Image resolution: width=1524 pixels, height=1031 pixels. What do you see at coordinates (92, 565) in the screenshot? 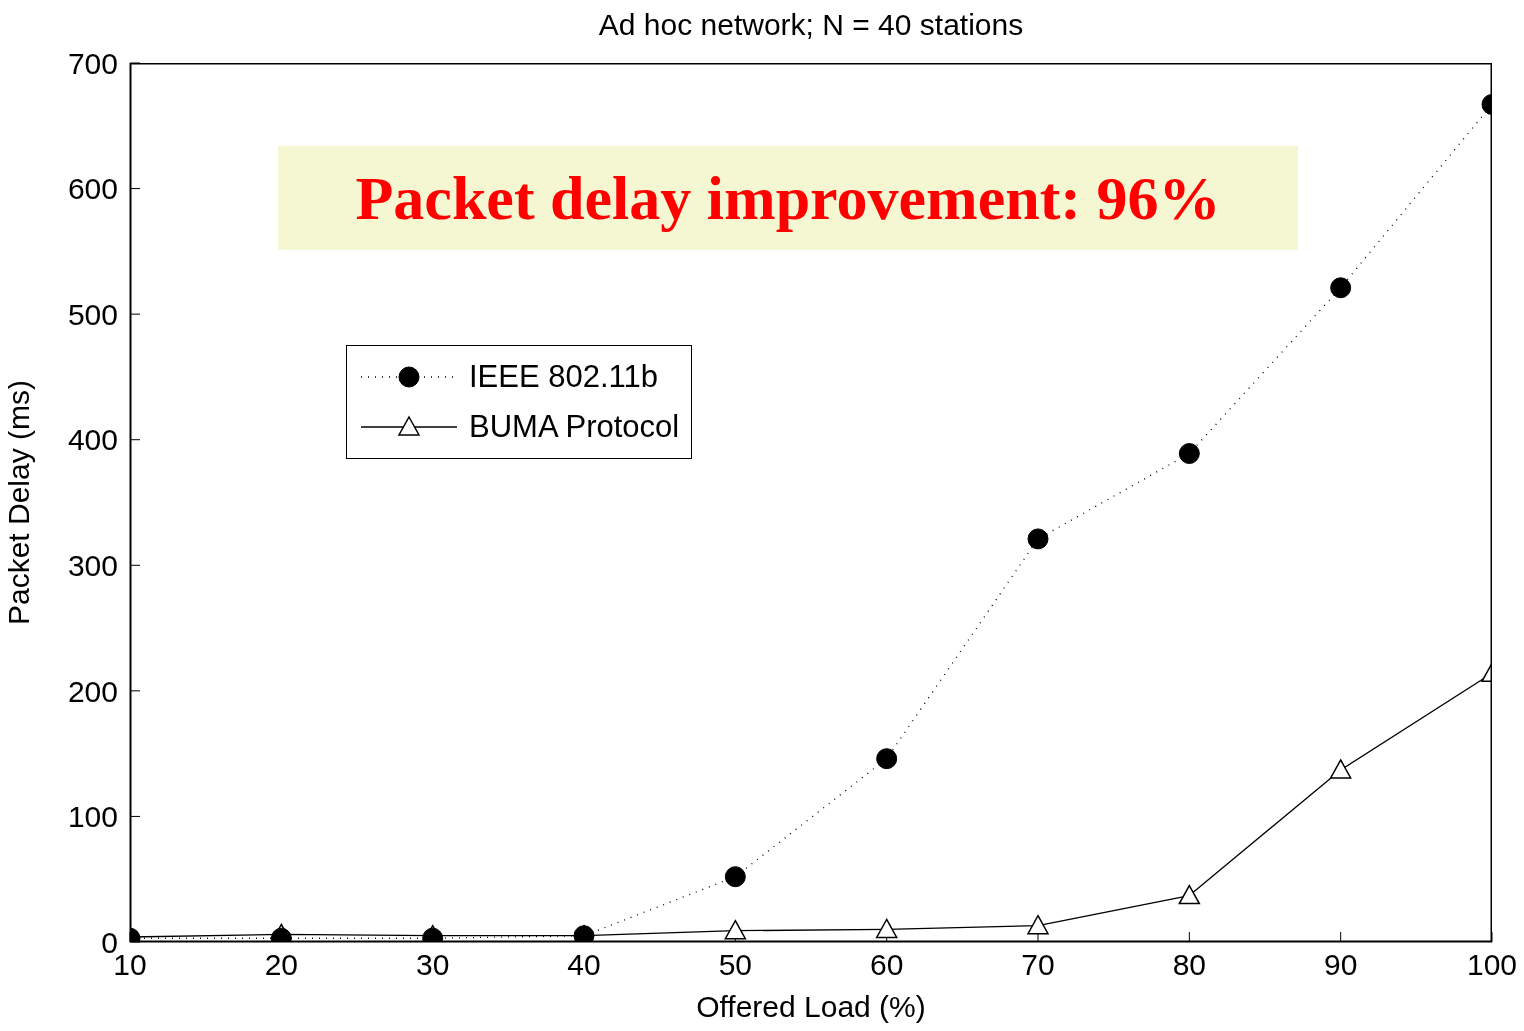
I see `y-tick-label: 300` at bounding box center [92, 565].